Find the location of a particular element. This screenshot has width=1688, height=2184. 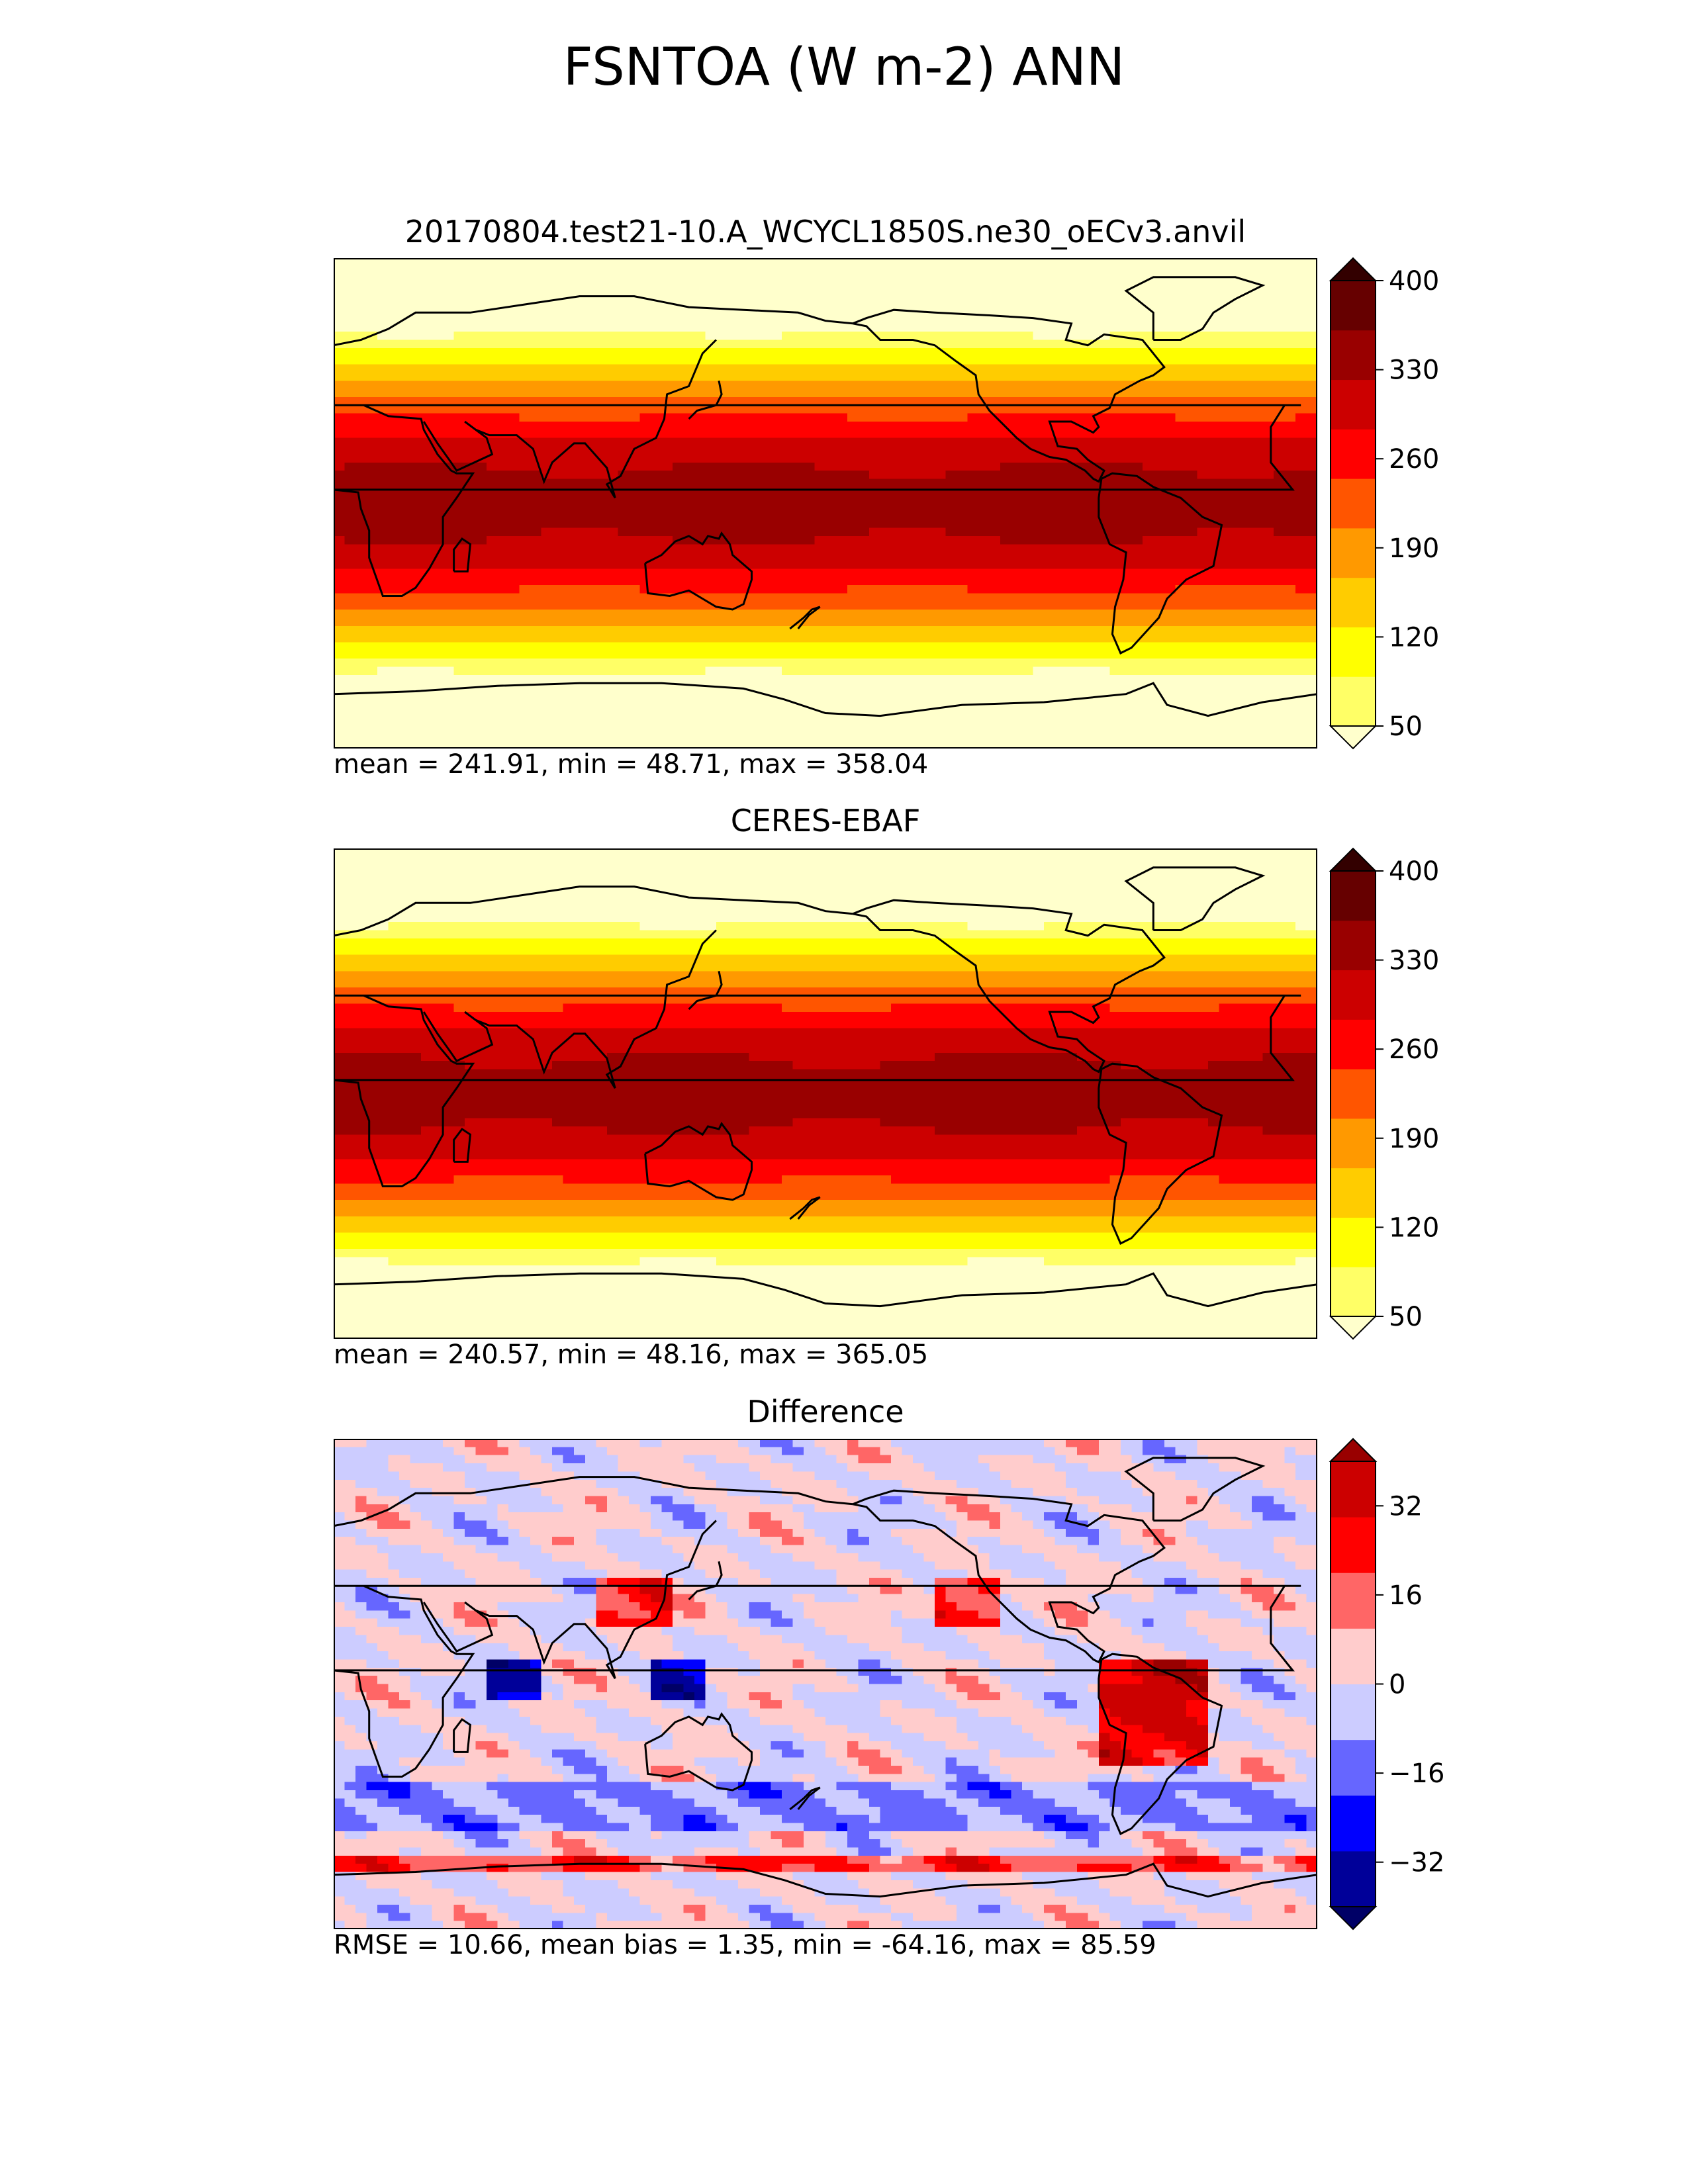

panel-3-colorbar-tick-label: 0 is located at coordinates (1397, 1685).